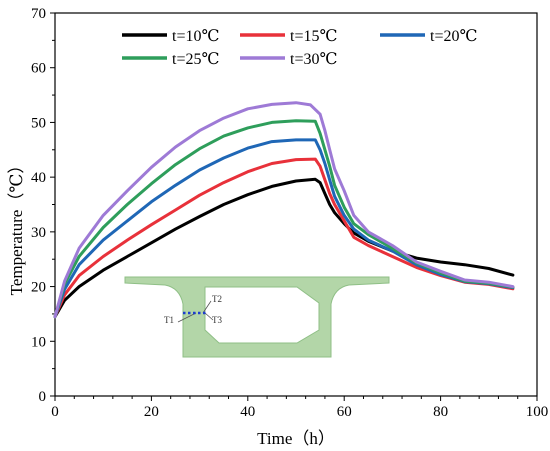 The height and width of the screenshot is (451, 550). Describe the element at coordinates (38, 14) in the screenshot. I see `y-tick-label: 70` at that location.